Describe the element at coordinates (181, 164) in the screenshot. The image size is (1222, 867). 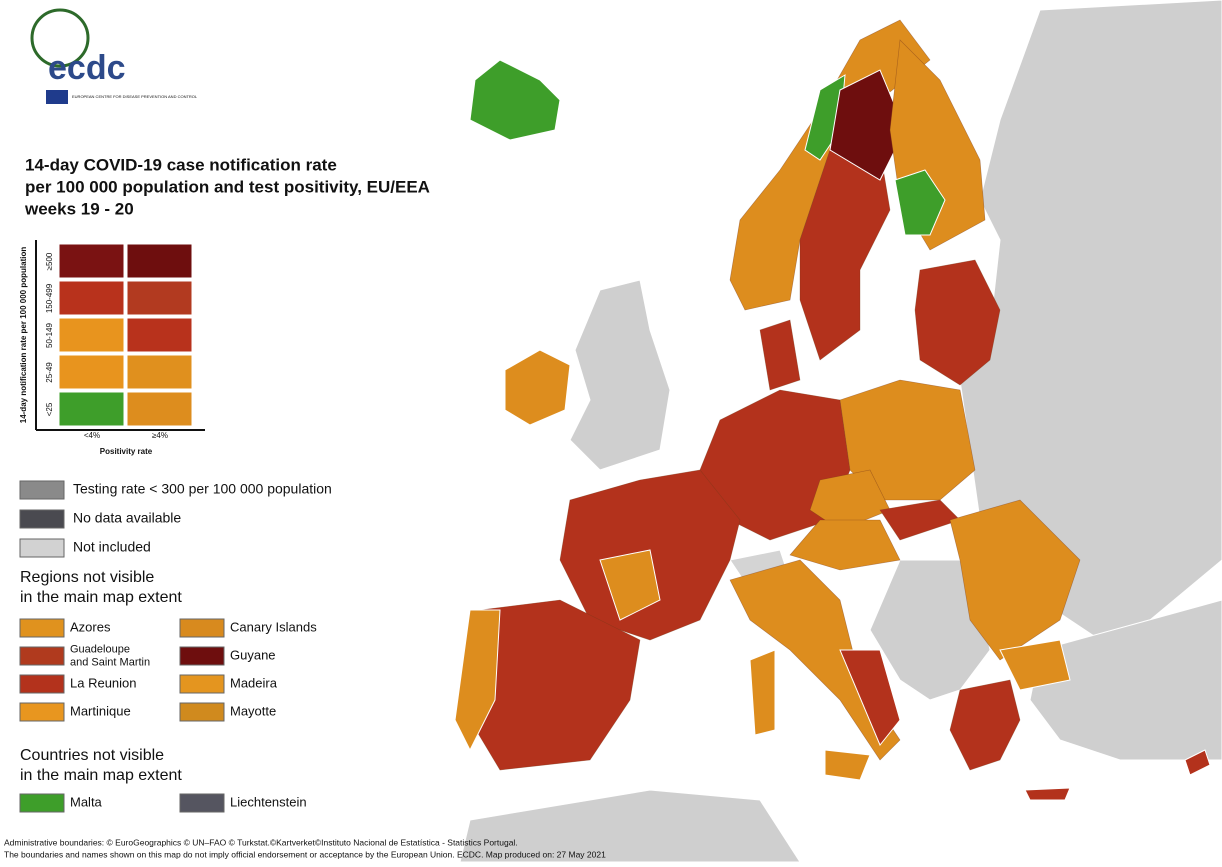
I see `title-line: 14-day COVID-19 case notification rate` at that location.